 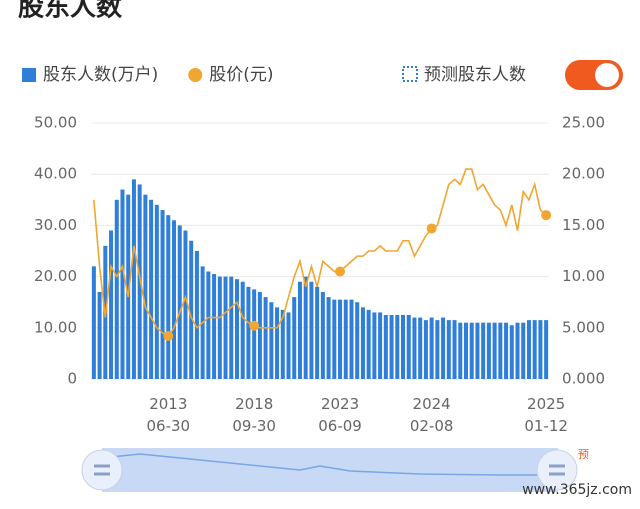 I want to click on x-tick-line: 01-12, so click(x=546, y=426).